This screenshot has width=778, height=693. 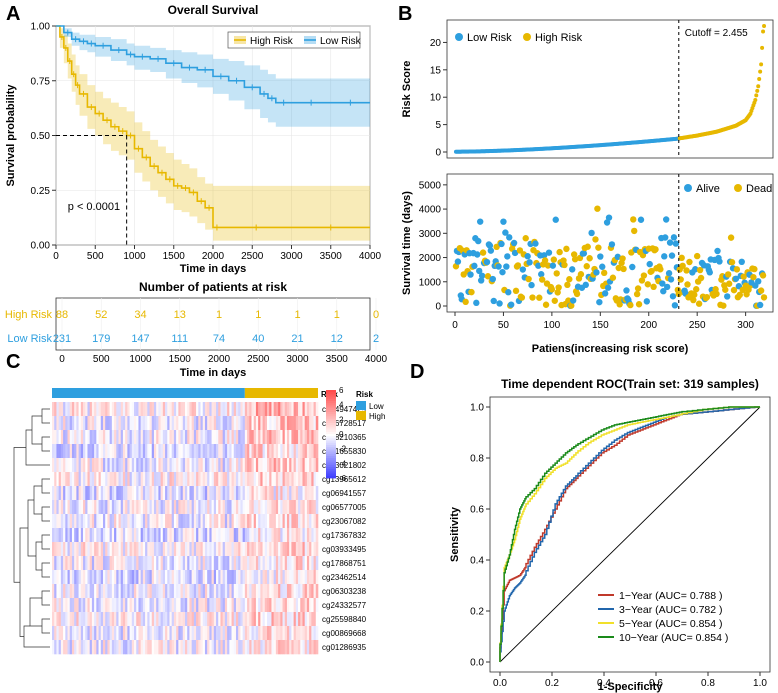 I want to click on heatmap-legend-low-swatch, so click(x=361, y=405).